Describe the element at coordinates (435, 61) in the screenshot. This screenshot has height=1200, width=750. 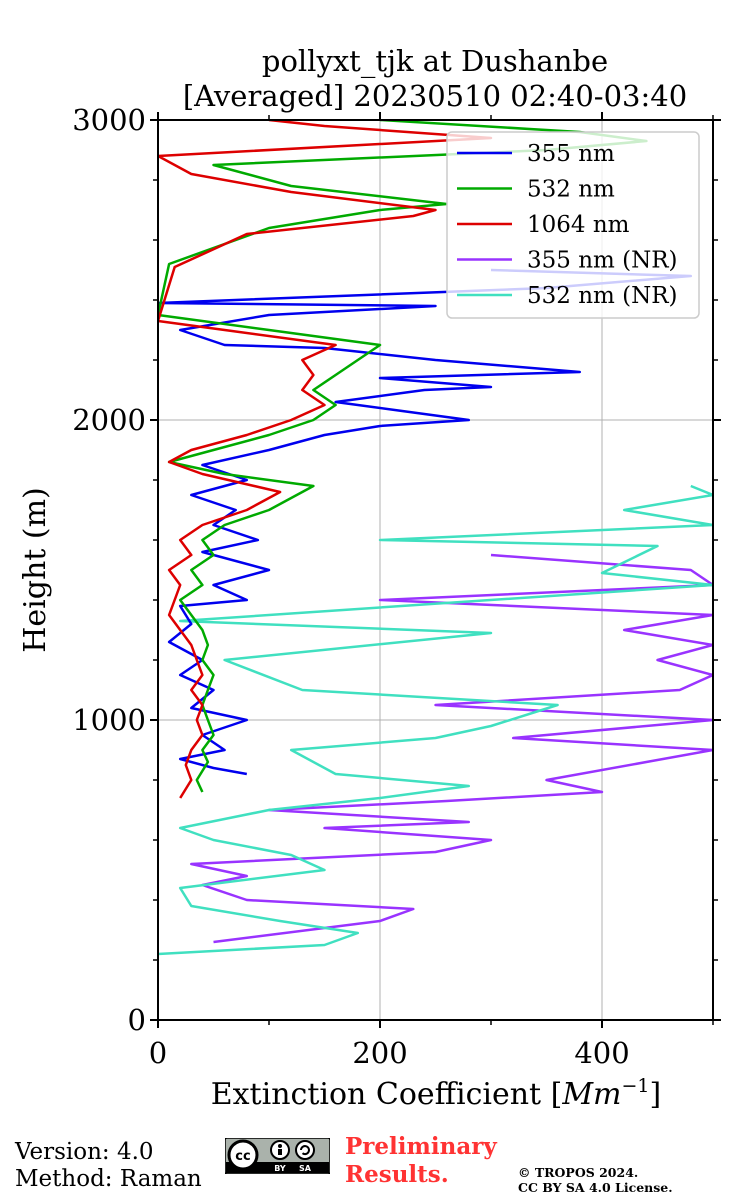
I see `chart-title: pollyxt_tjk at Dushanbe` at that location.